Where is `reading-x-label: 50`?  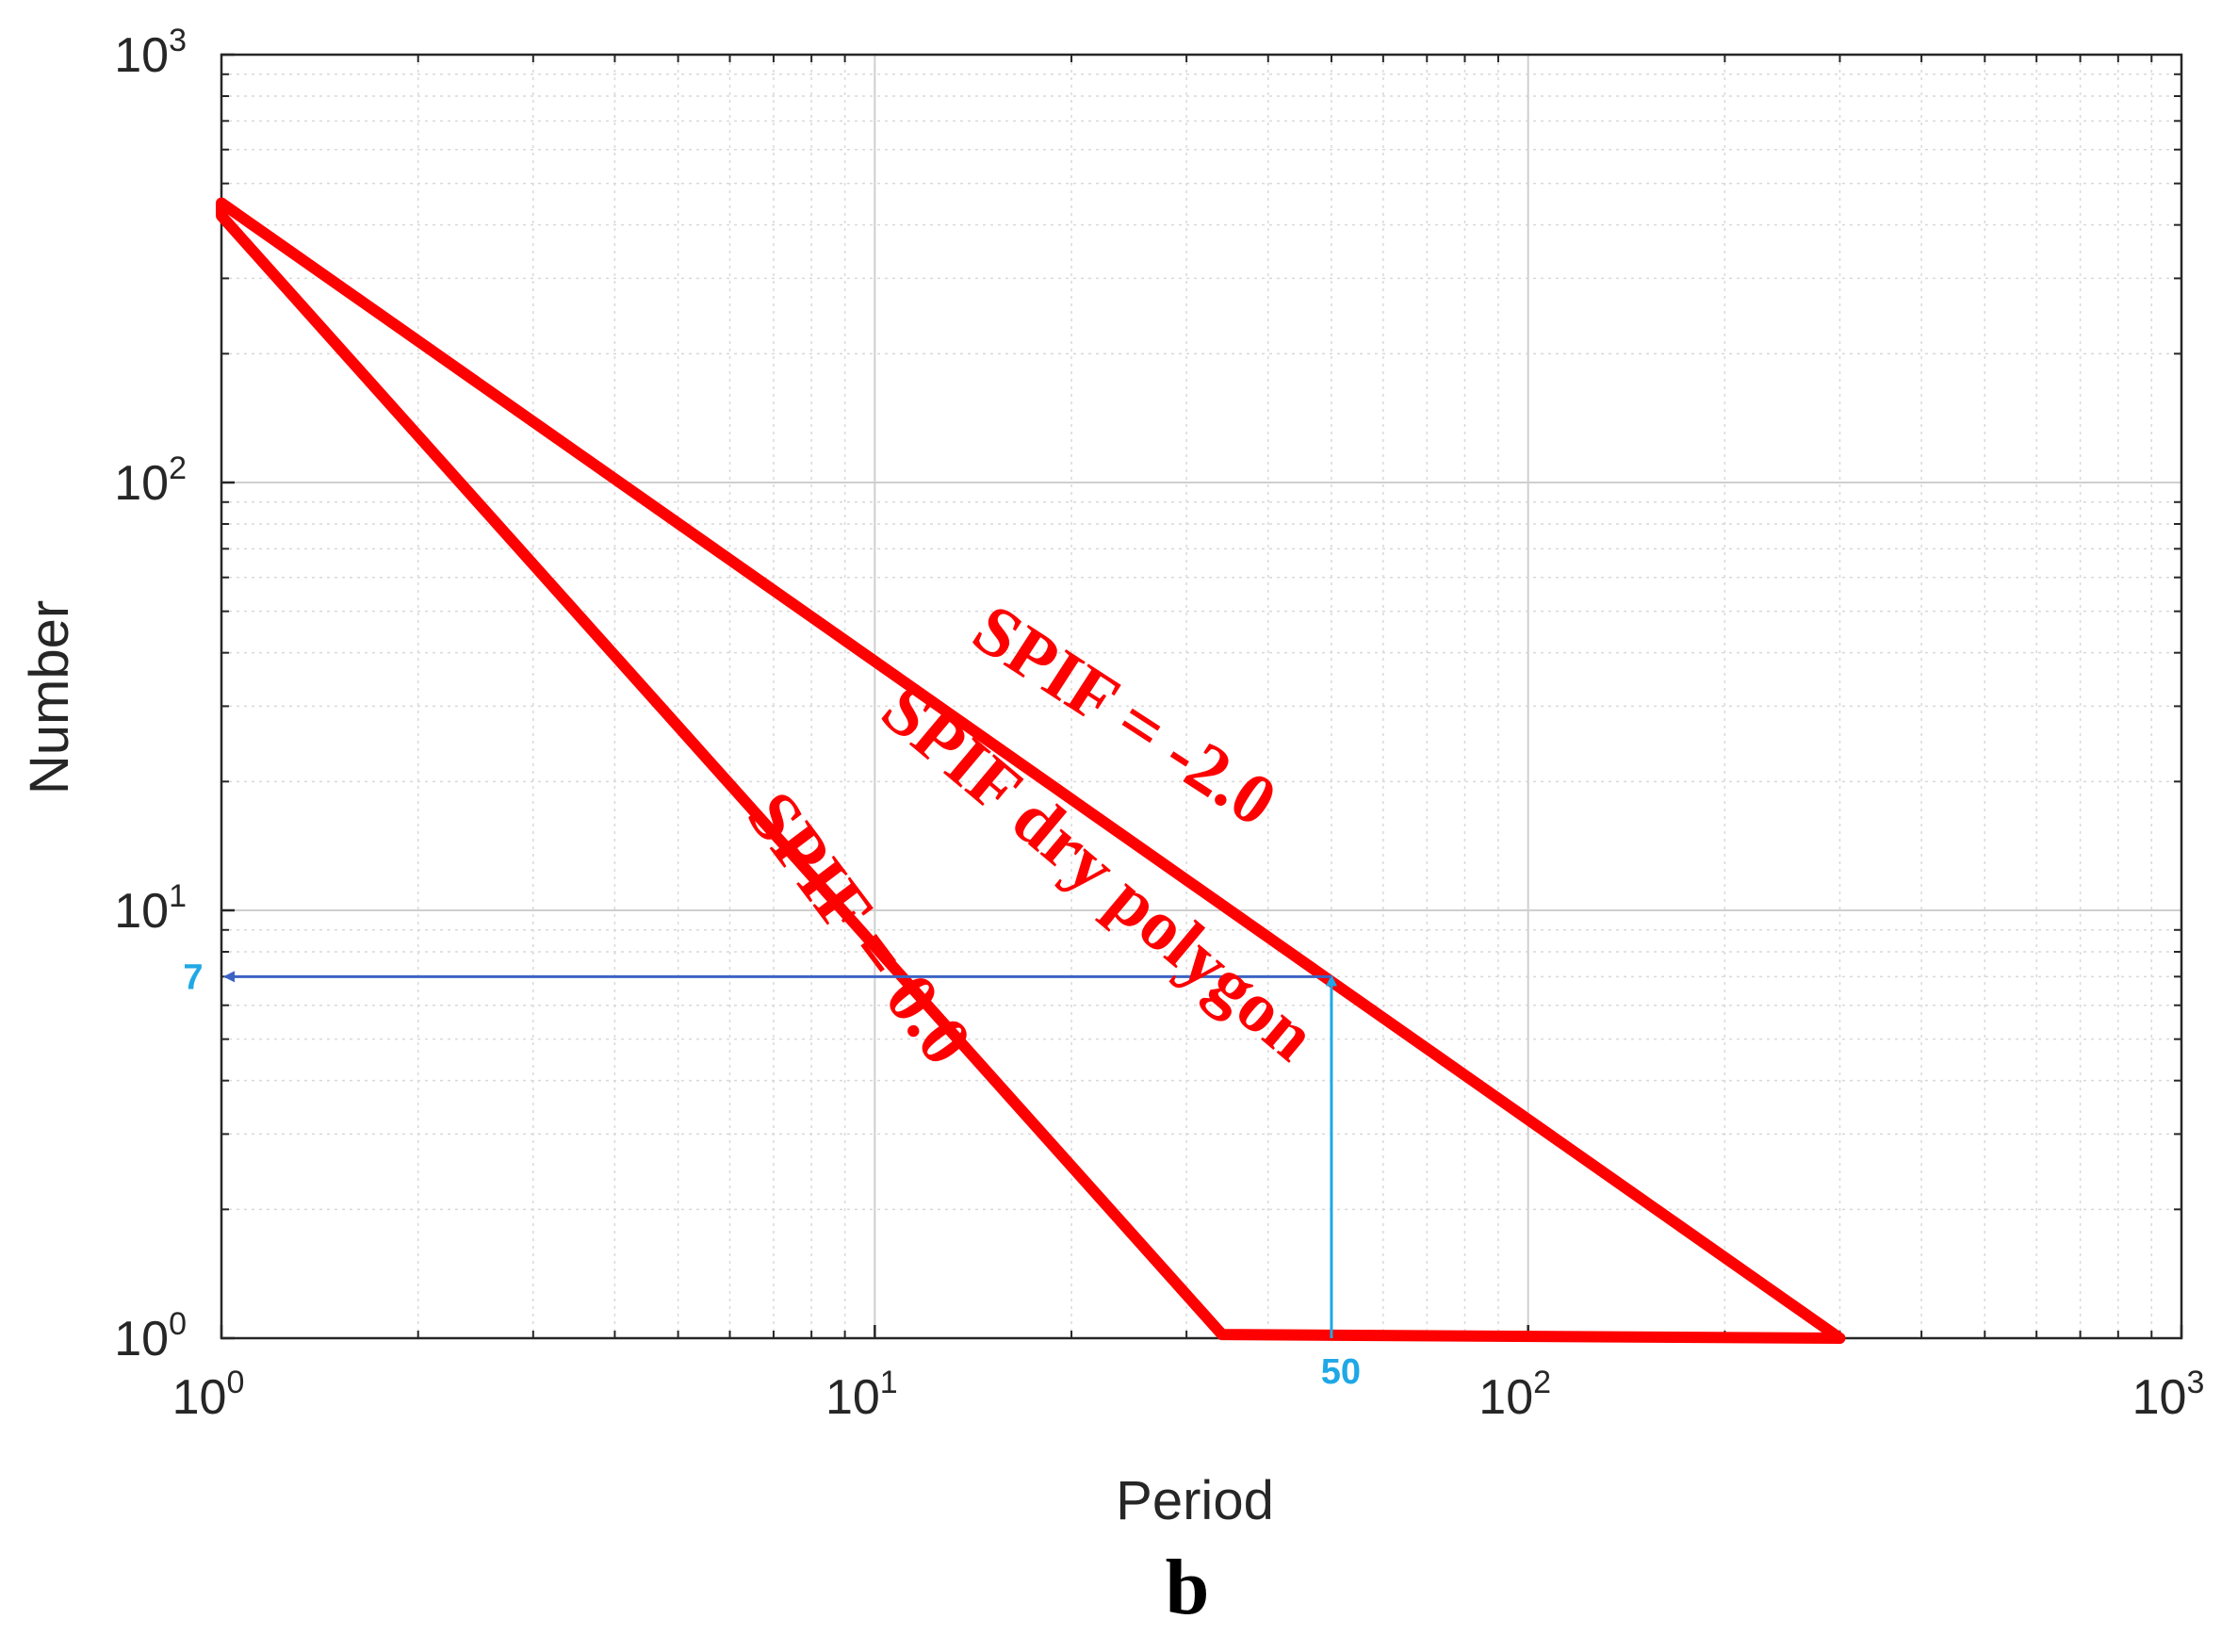 reading-x-label: 50 is located at coordinates (1341, 1372).